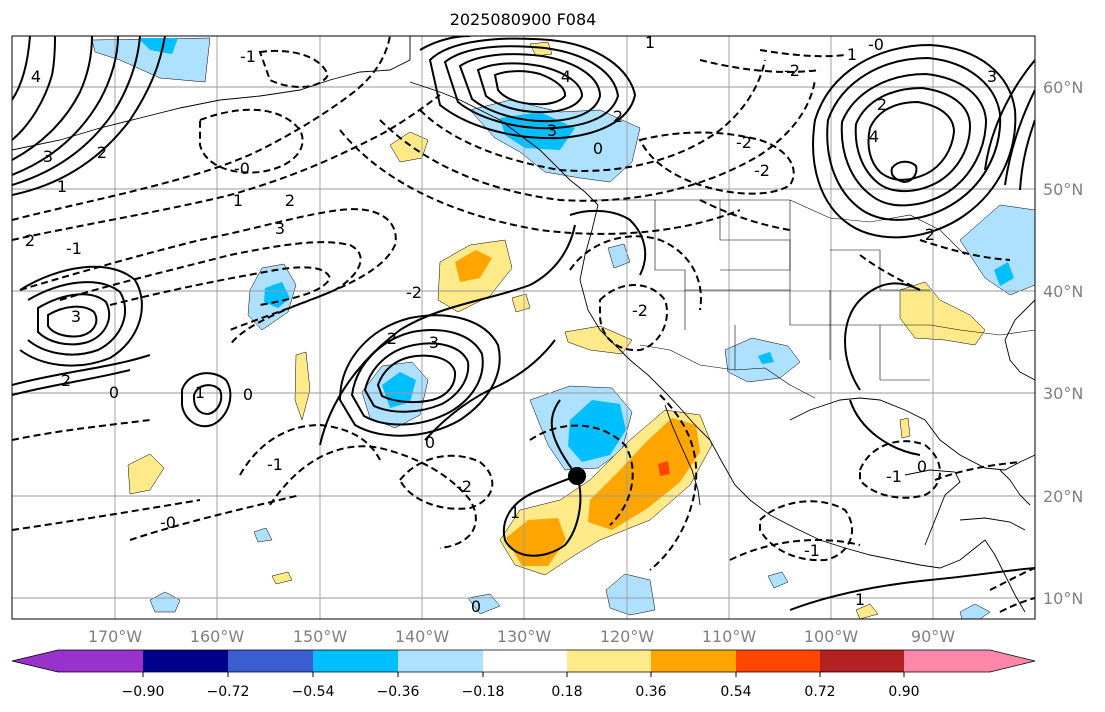 This screenshot has height=712, width=1105. Describe the element at coordinates (143, 692) in the screenshot. I see `colorbar-tick-label: −0.90` at that location.